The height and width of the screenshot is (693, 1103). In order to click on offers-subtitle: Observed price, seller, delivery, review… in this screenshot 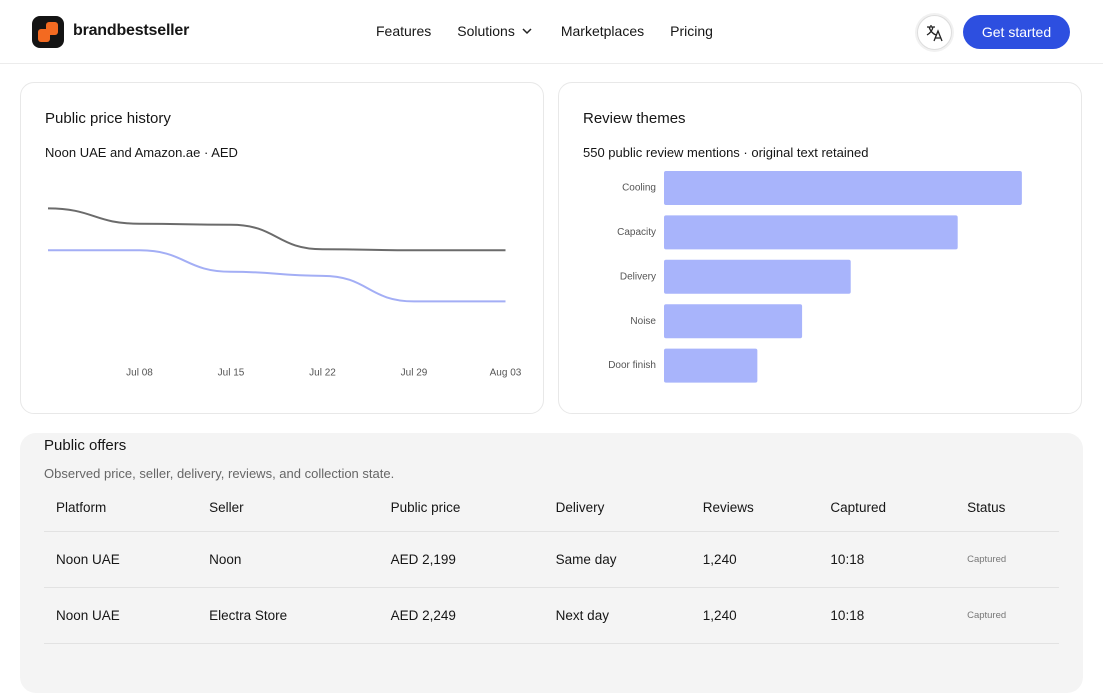, I will do `click(219, 473)`.